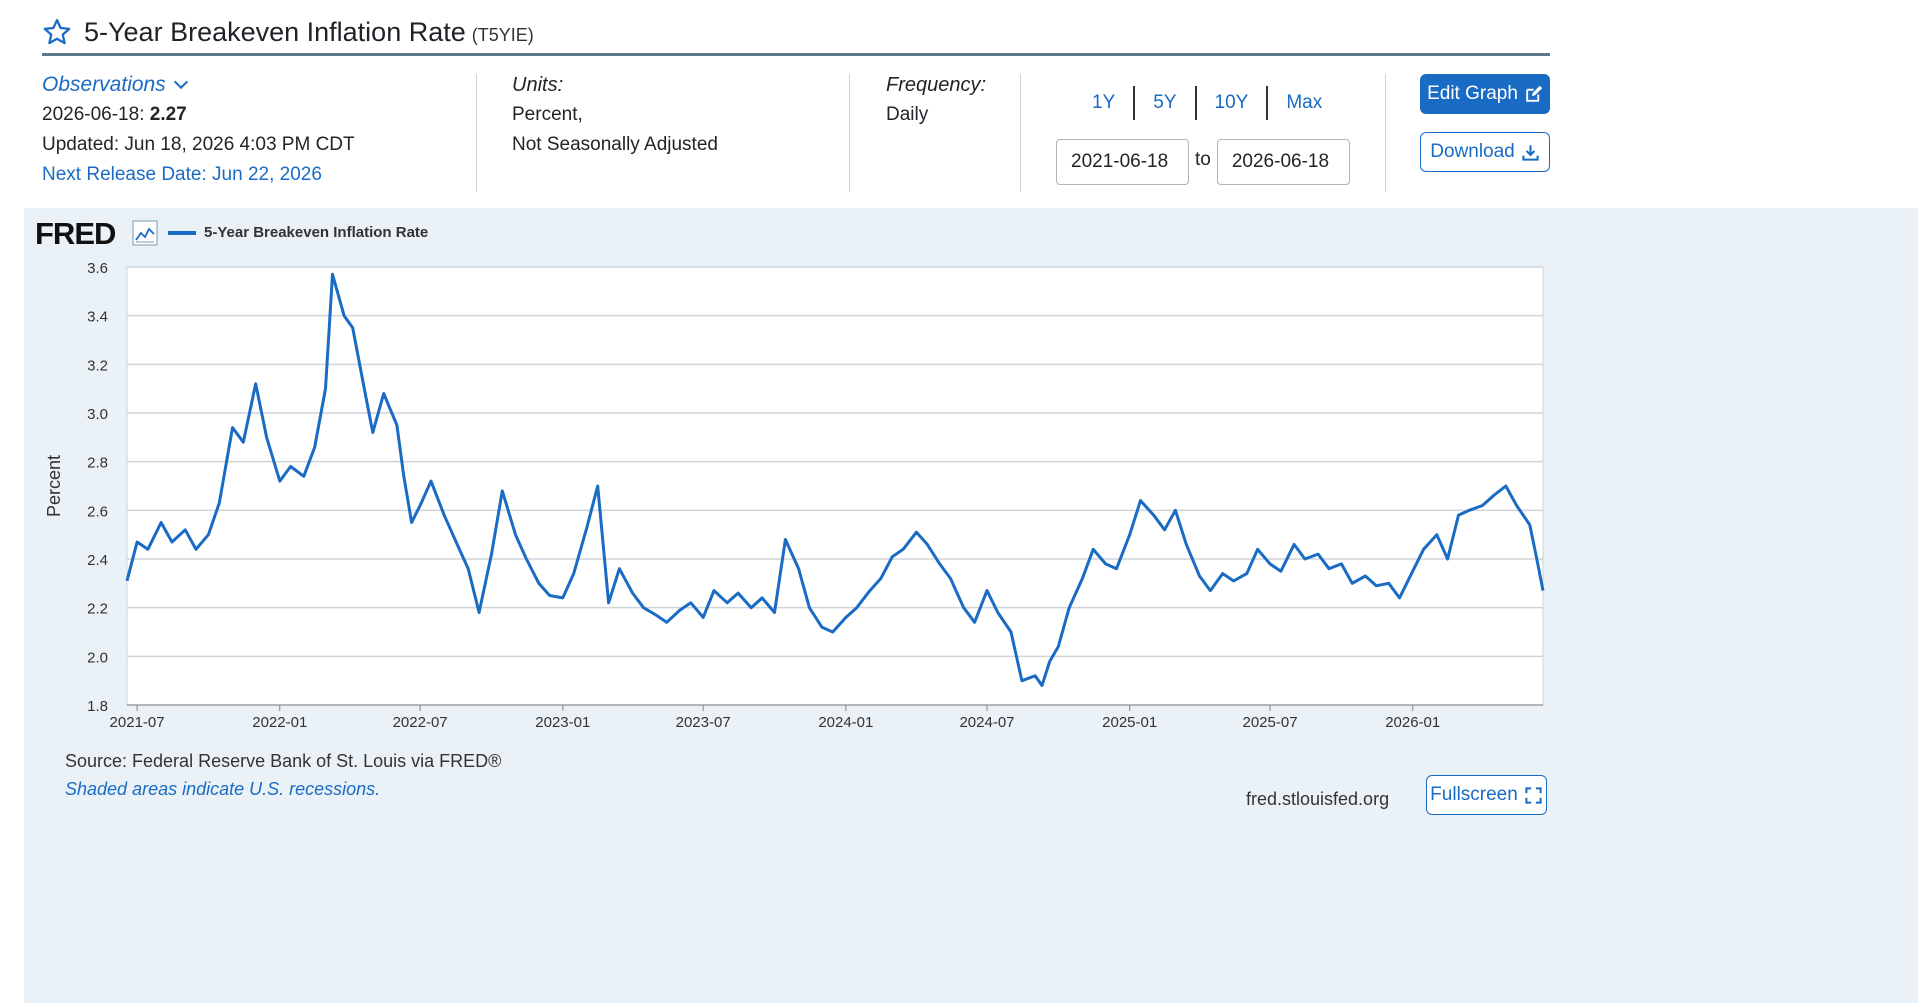 Image resolution: width=1918 pixels, height=1003 pixels. I want to click on download-button: Download, so click(1485, 152).